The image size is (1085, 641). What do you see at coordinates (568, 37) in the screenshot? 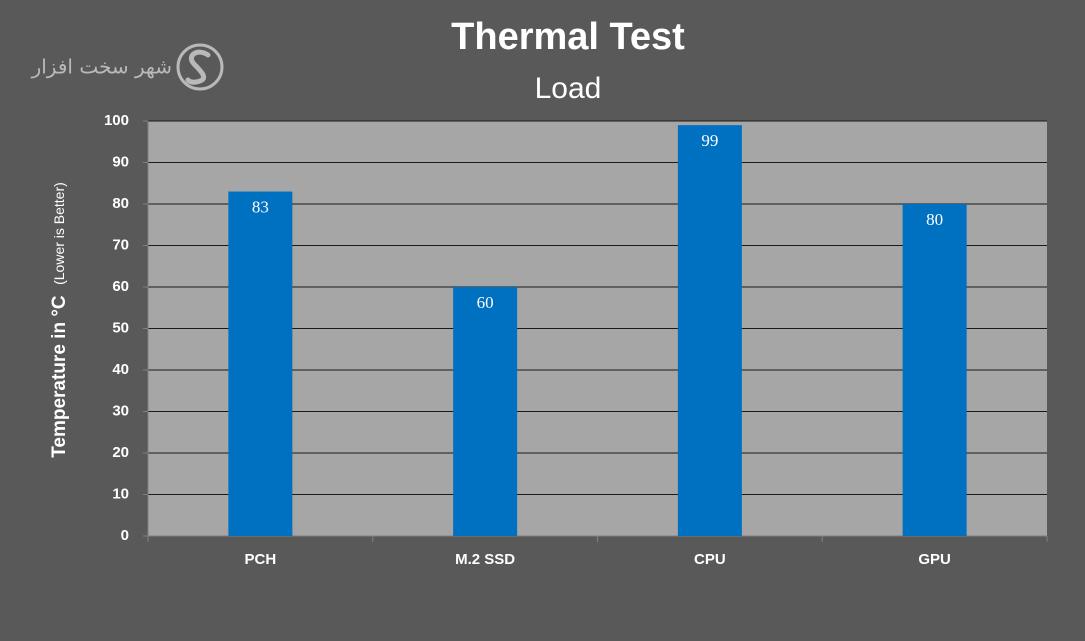
I see `chart-title: Thermal Test` at bounding box center [568, 37].